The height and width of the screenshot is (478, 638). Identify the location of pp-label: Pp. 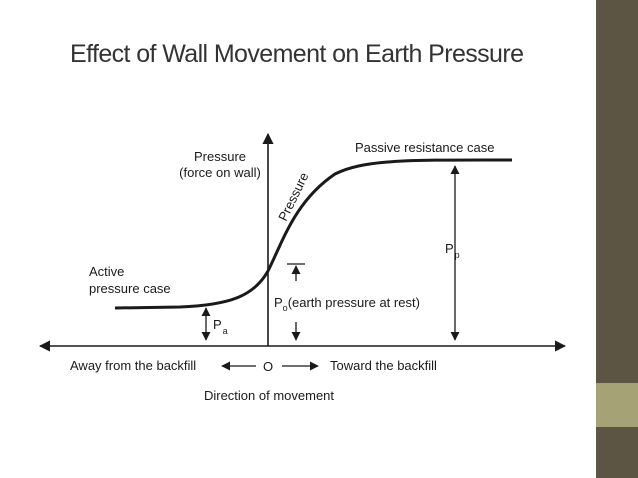
(452, 250).